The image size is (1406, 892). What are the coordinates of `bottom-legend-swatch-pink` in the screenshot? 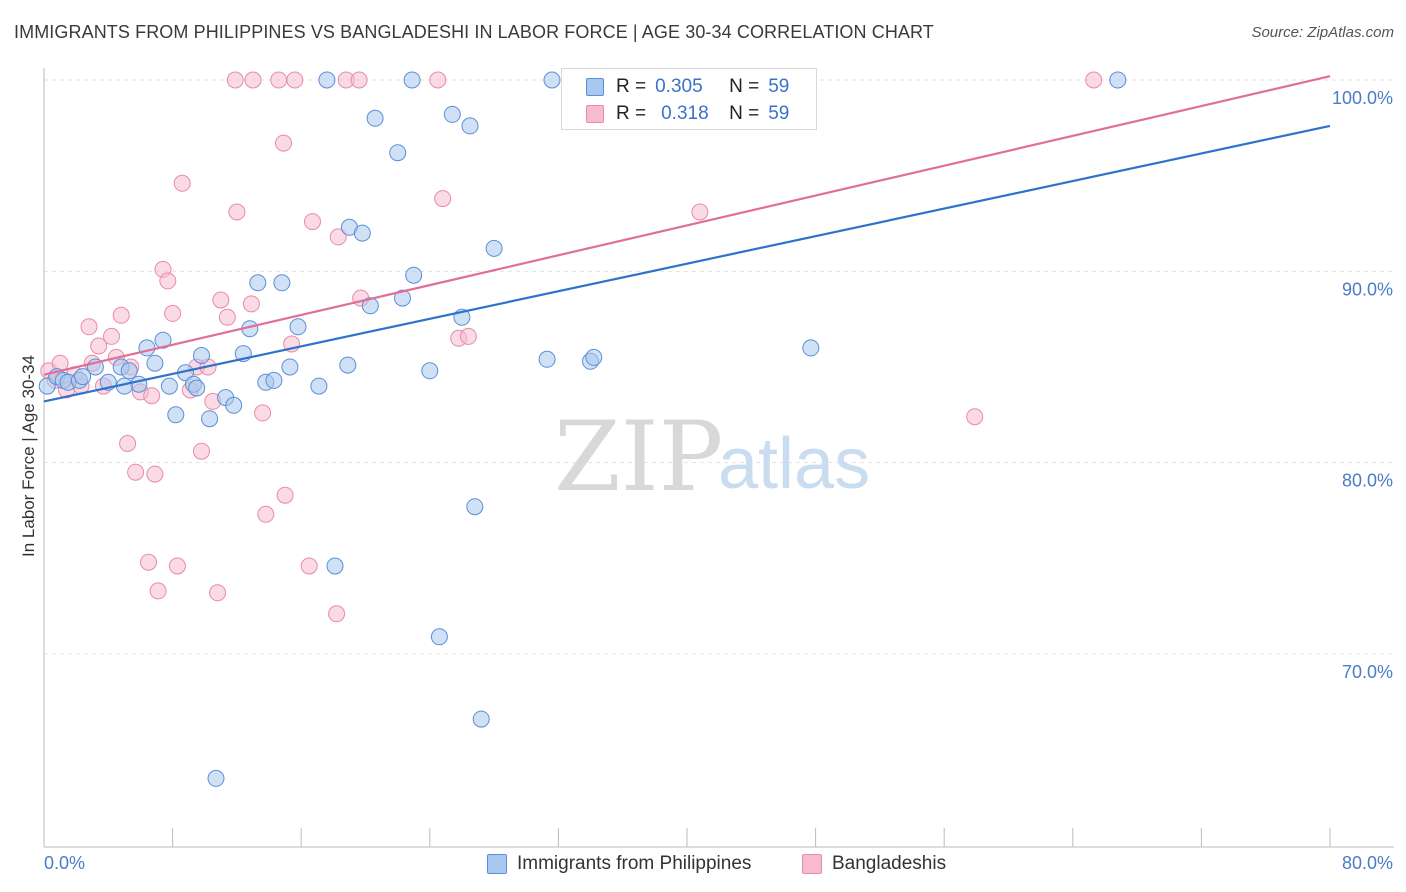 It's located at (812, 864).